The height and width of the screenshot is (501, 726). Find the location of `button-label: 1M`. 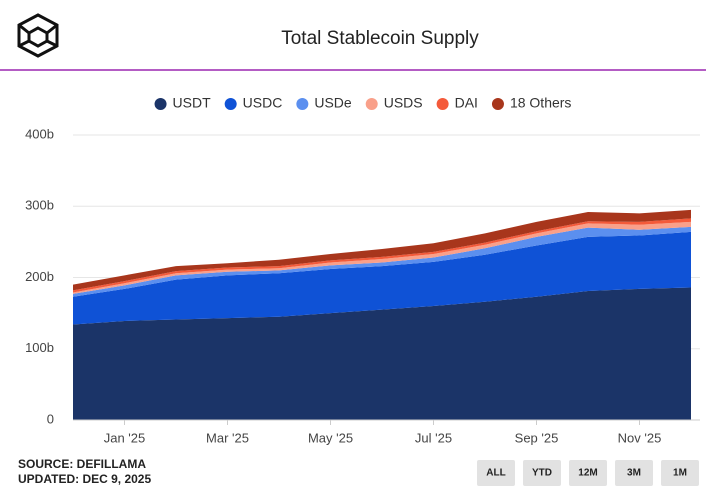

button-label: 1M is located at coordinates (680, 473).